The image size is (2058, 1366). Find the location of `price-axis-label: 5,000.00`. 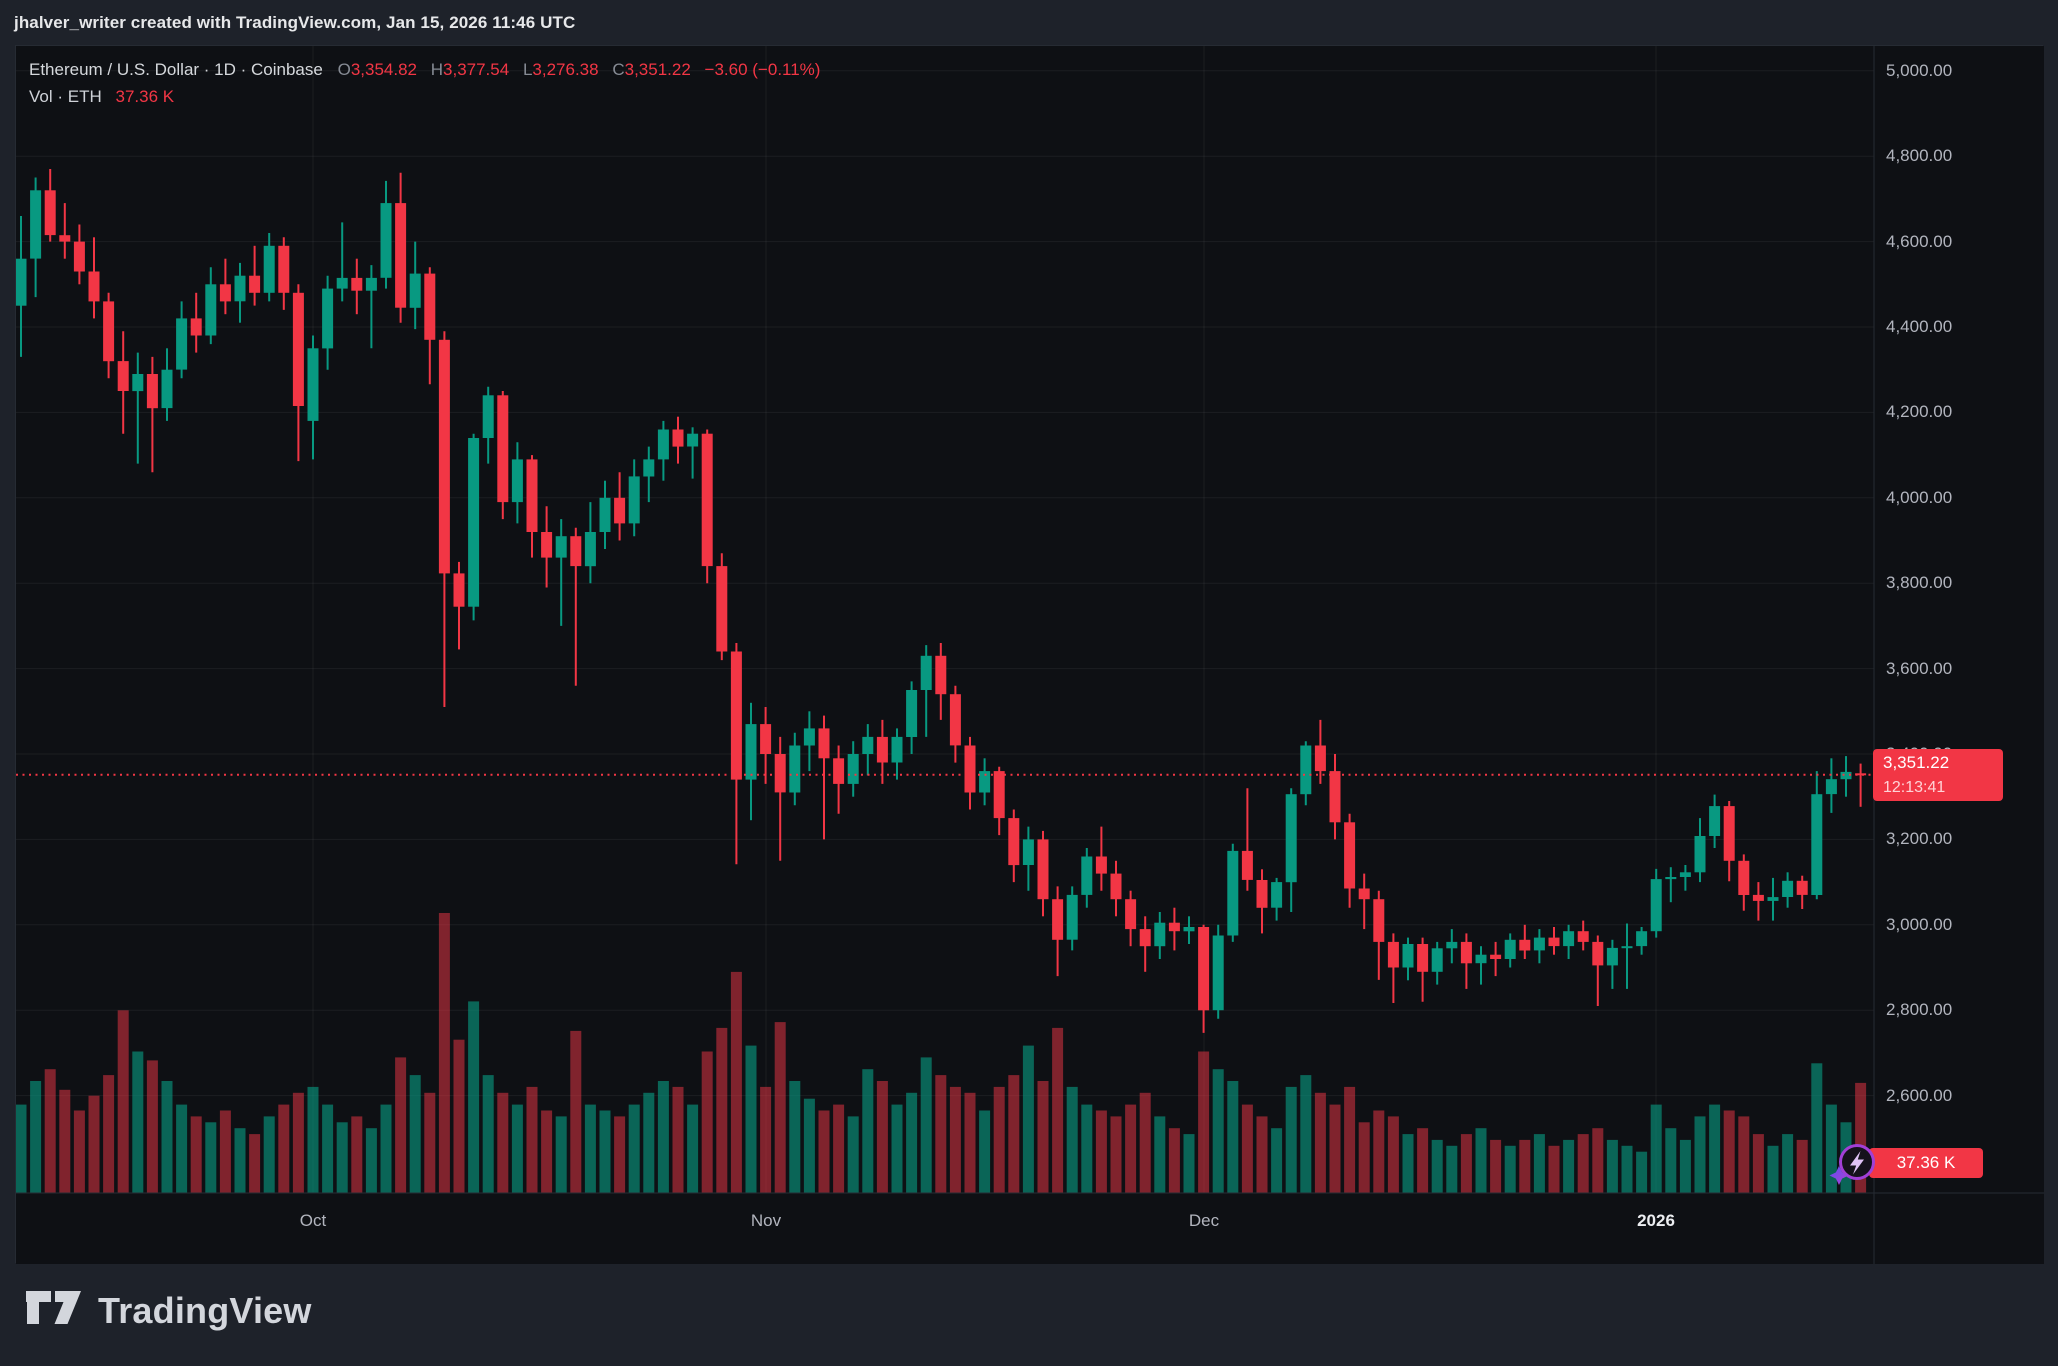

price-axis-label: 5,000.00 is located at coordinates (1919, 70).